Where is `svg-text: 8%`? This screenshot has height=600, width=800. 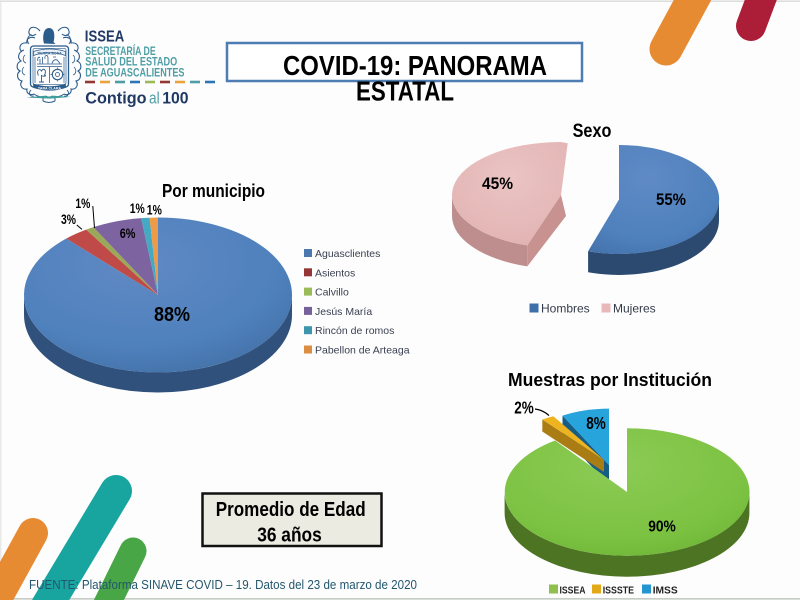 svg-text: 8% is located at coordinates (596, 423).